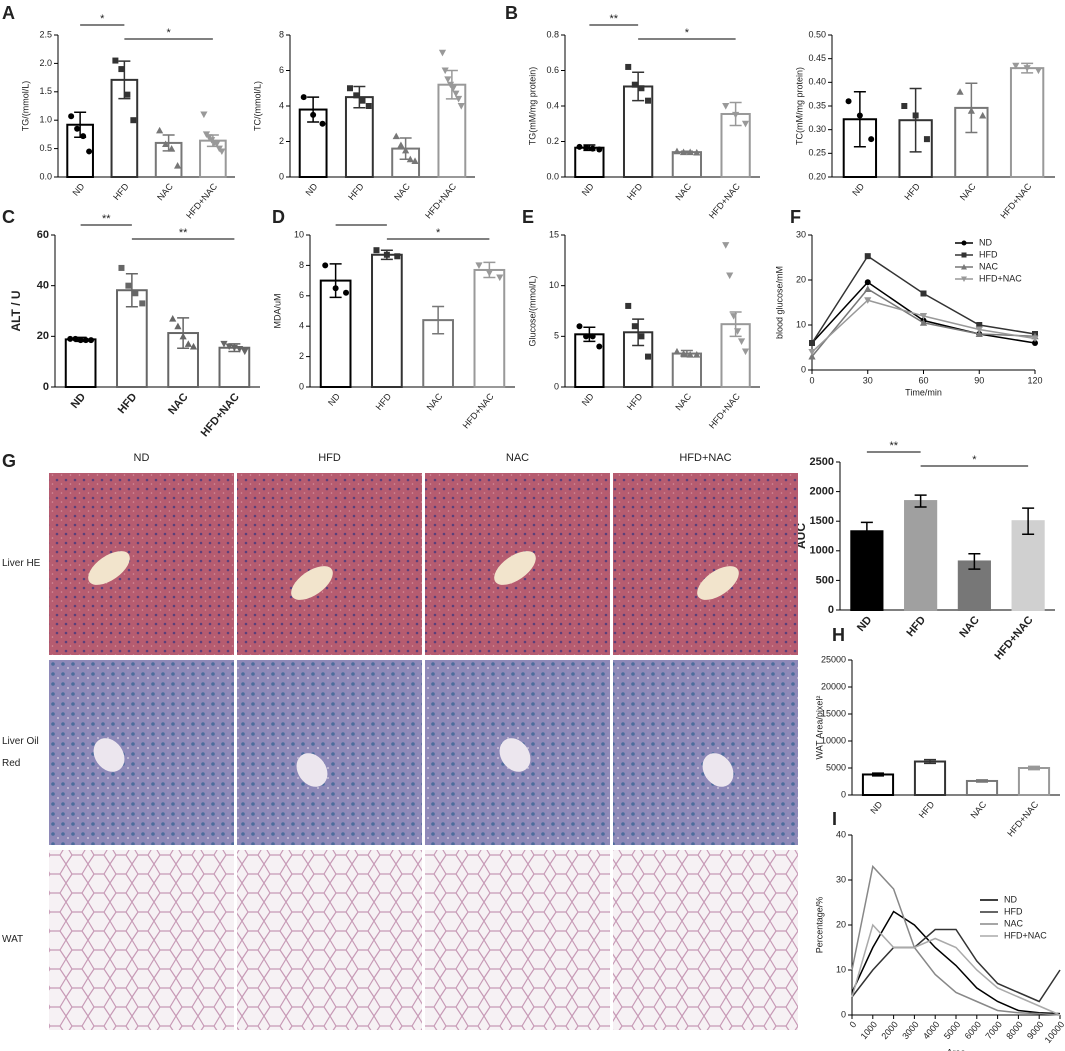 This screenshot has height=1051, width=1065. Describe the element at coordinates (985, 242) in the screenshot. I see `legend-label: ND` at that location.